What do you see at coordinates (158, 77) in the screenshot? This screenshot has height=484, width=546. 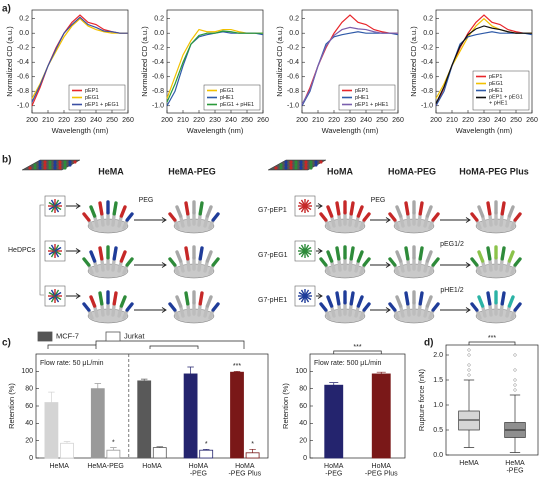 I see `y-tick-label: -0.6` at bounding box center [158, 77].